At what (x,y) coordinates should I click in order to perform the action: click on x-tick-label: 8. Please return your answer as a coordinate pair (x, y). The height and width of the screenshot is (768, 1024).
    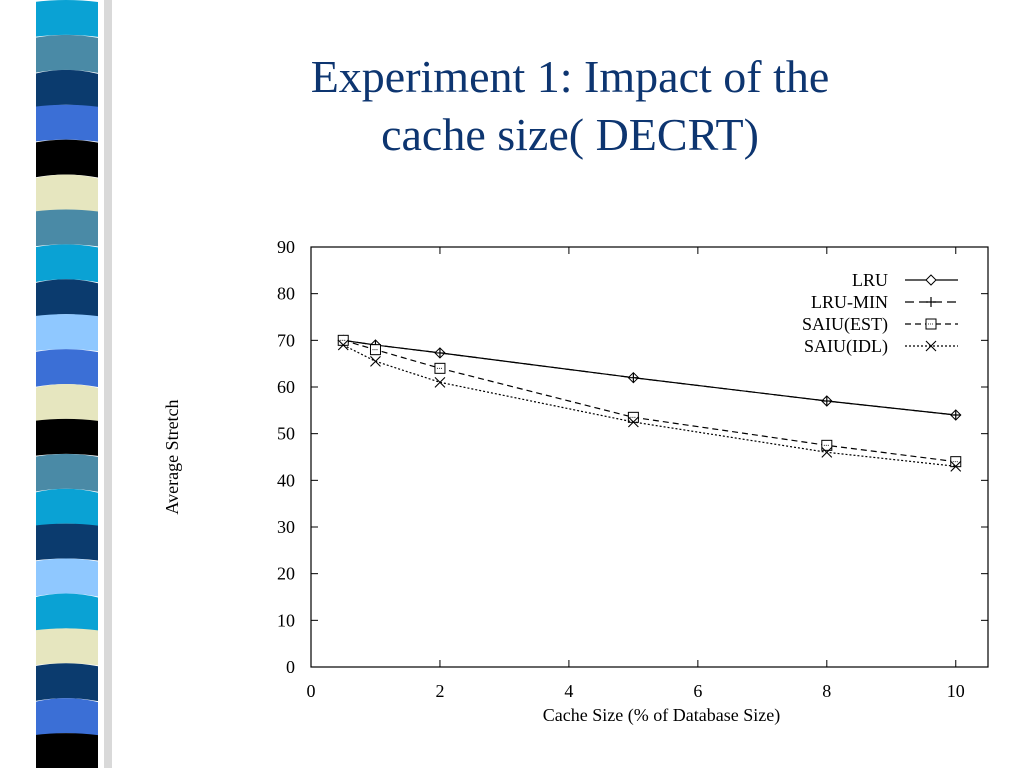
    Looking at the image, I should click on (826, 691).